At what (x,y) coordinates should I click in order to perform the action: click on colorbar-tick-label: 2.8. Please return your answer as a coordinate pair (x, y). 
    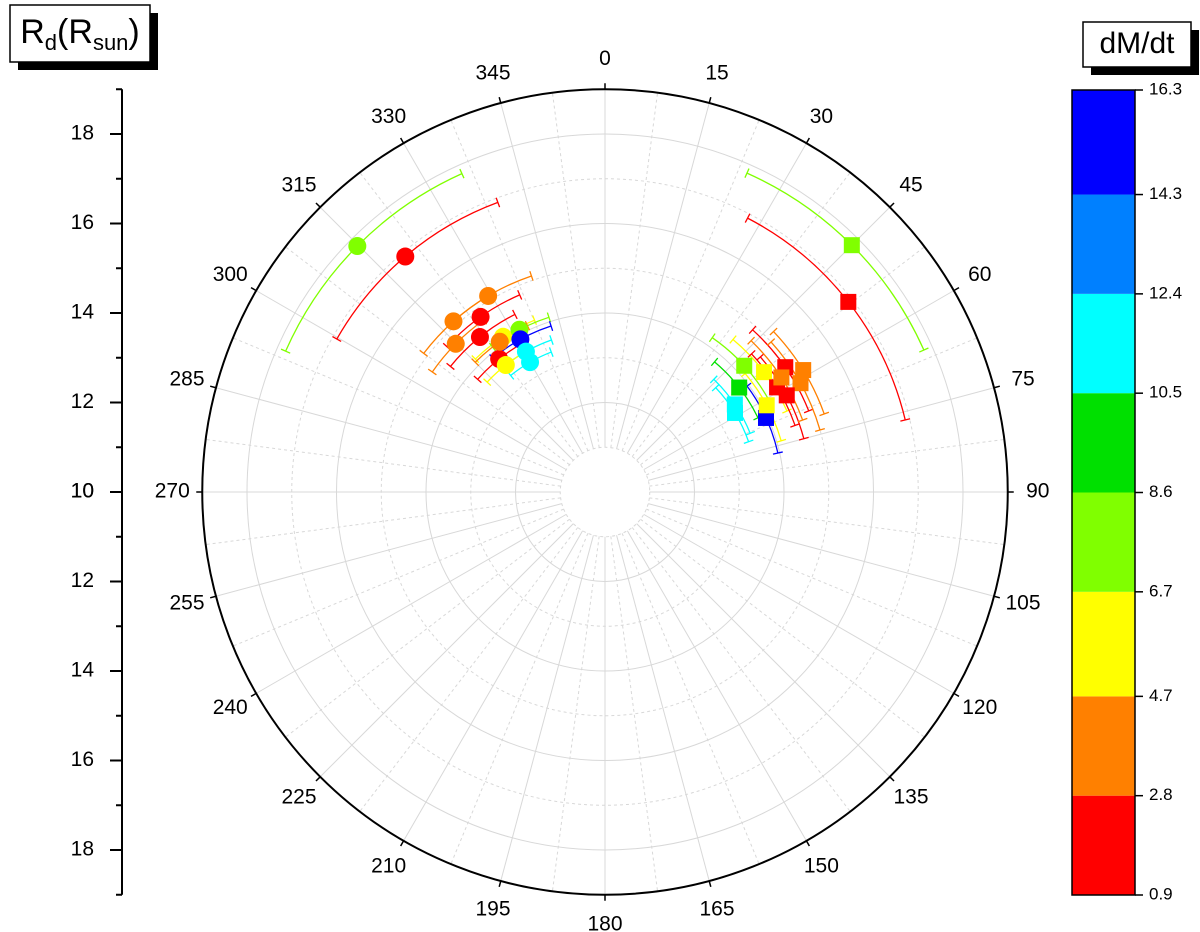
    Looking at the image, I should click on (1161, 794).